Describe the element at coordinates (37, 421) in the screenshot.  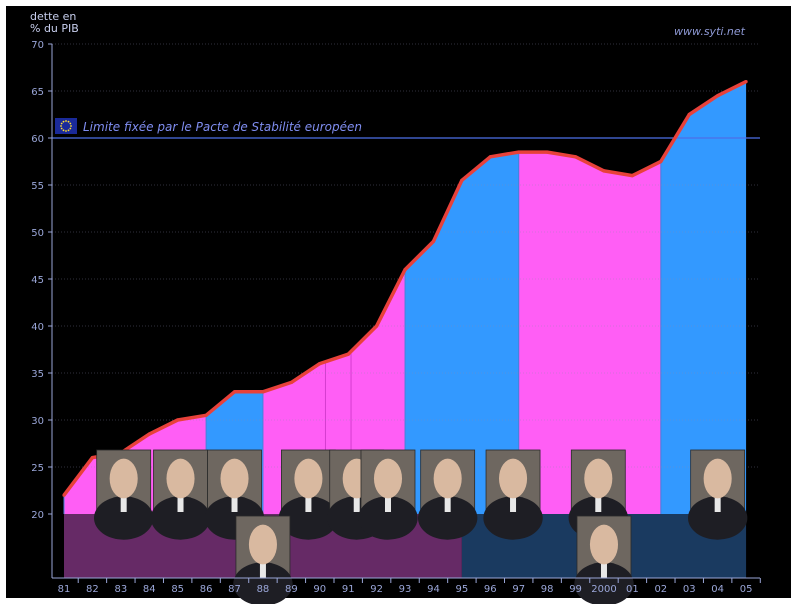
I see `y-tick-label: 30` at that location.